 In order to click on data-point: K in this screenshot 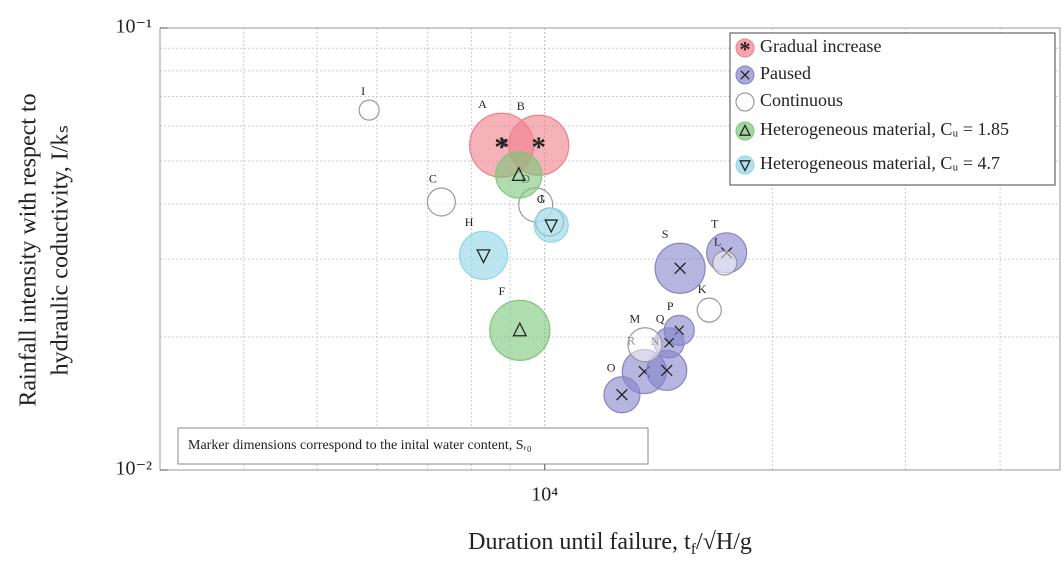, I will do `click(709, 302)`.